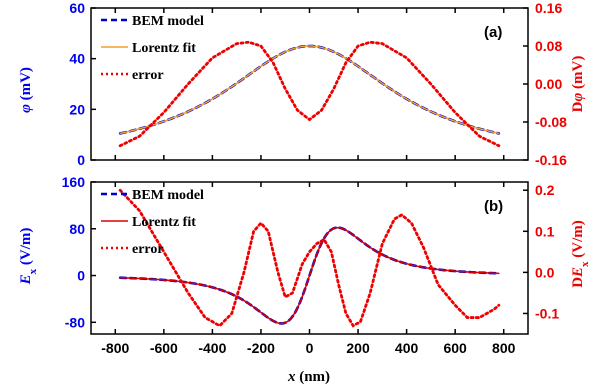 The height and width of the screenshot is (392, 600). What do you see at coordinates (74, 182) in the screenshot?
I see `left-tick-label: 160` at bounding box center [74, 182].